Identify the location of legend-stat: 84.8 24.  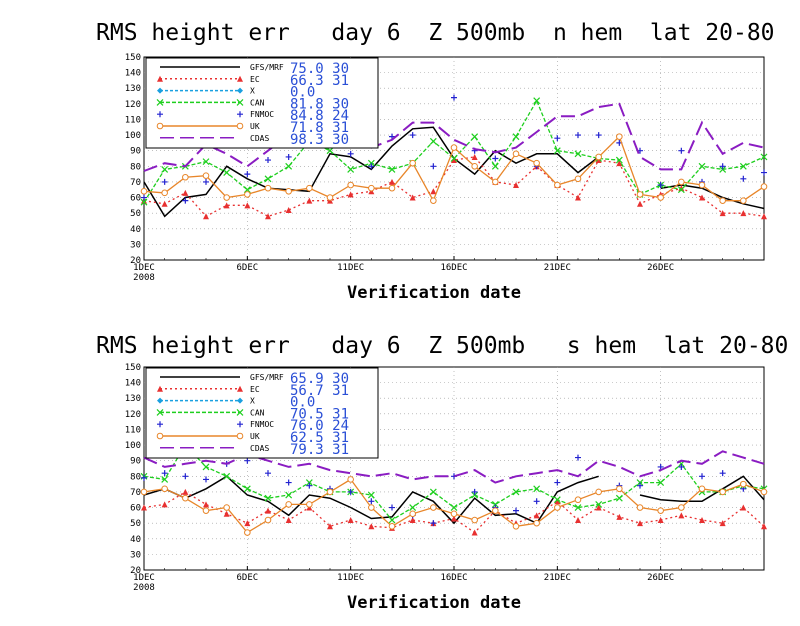
(319, 116).